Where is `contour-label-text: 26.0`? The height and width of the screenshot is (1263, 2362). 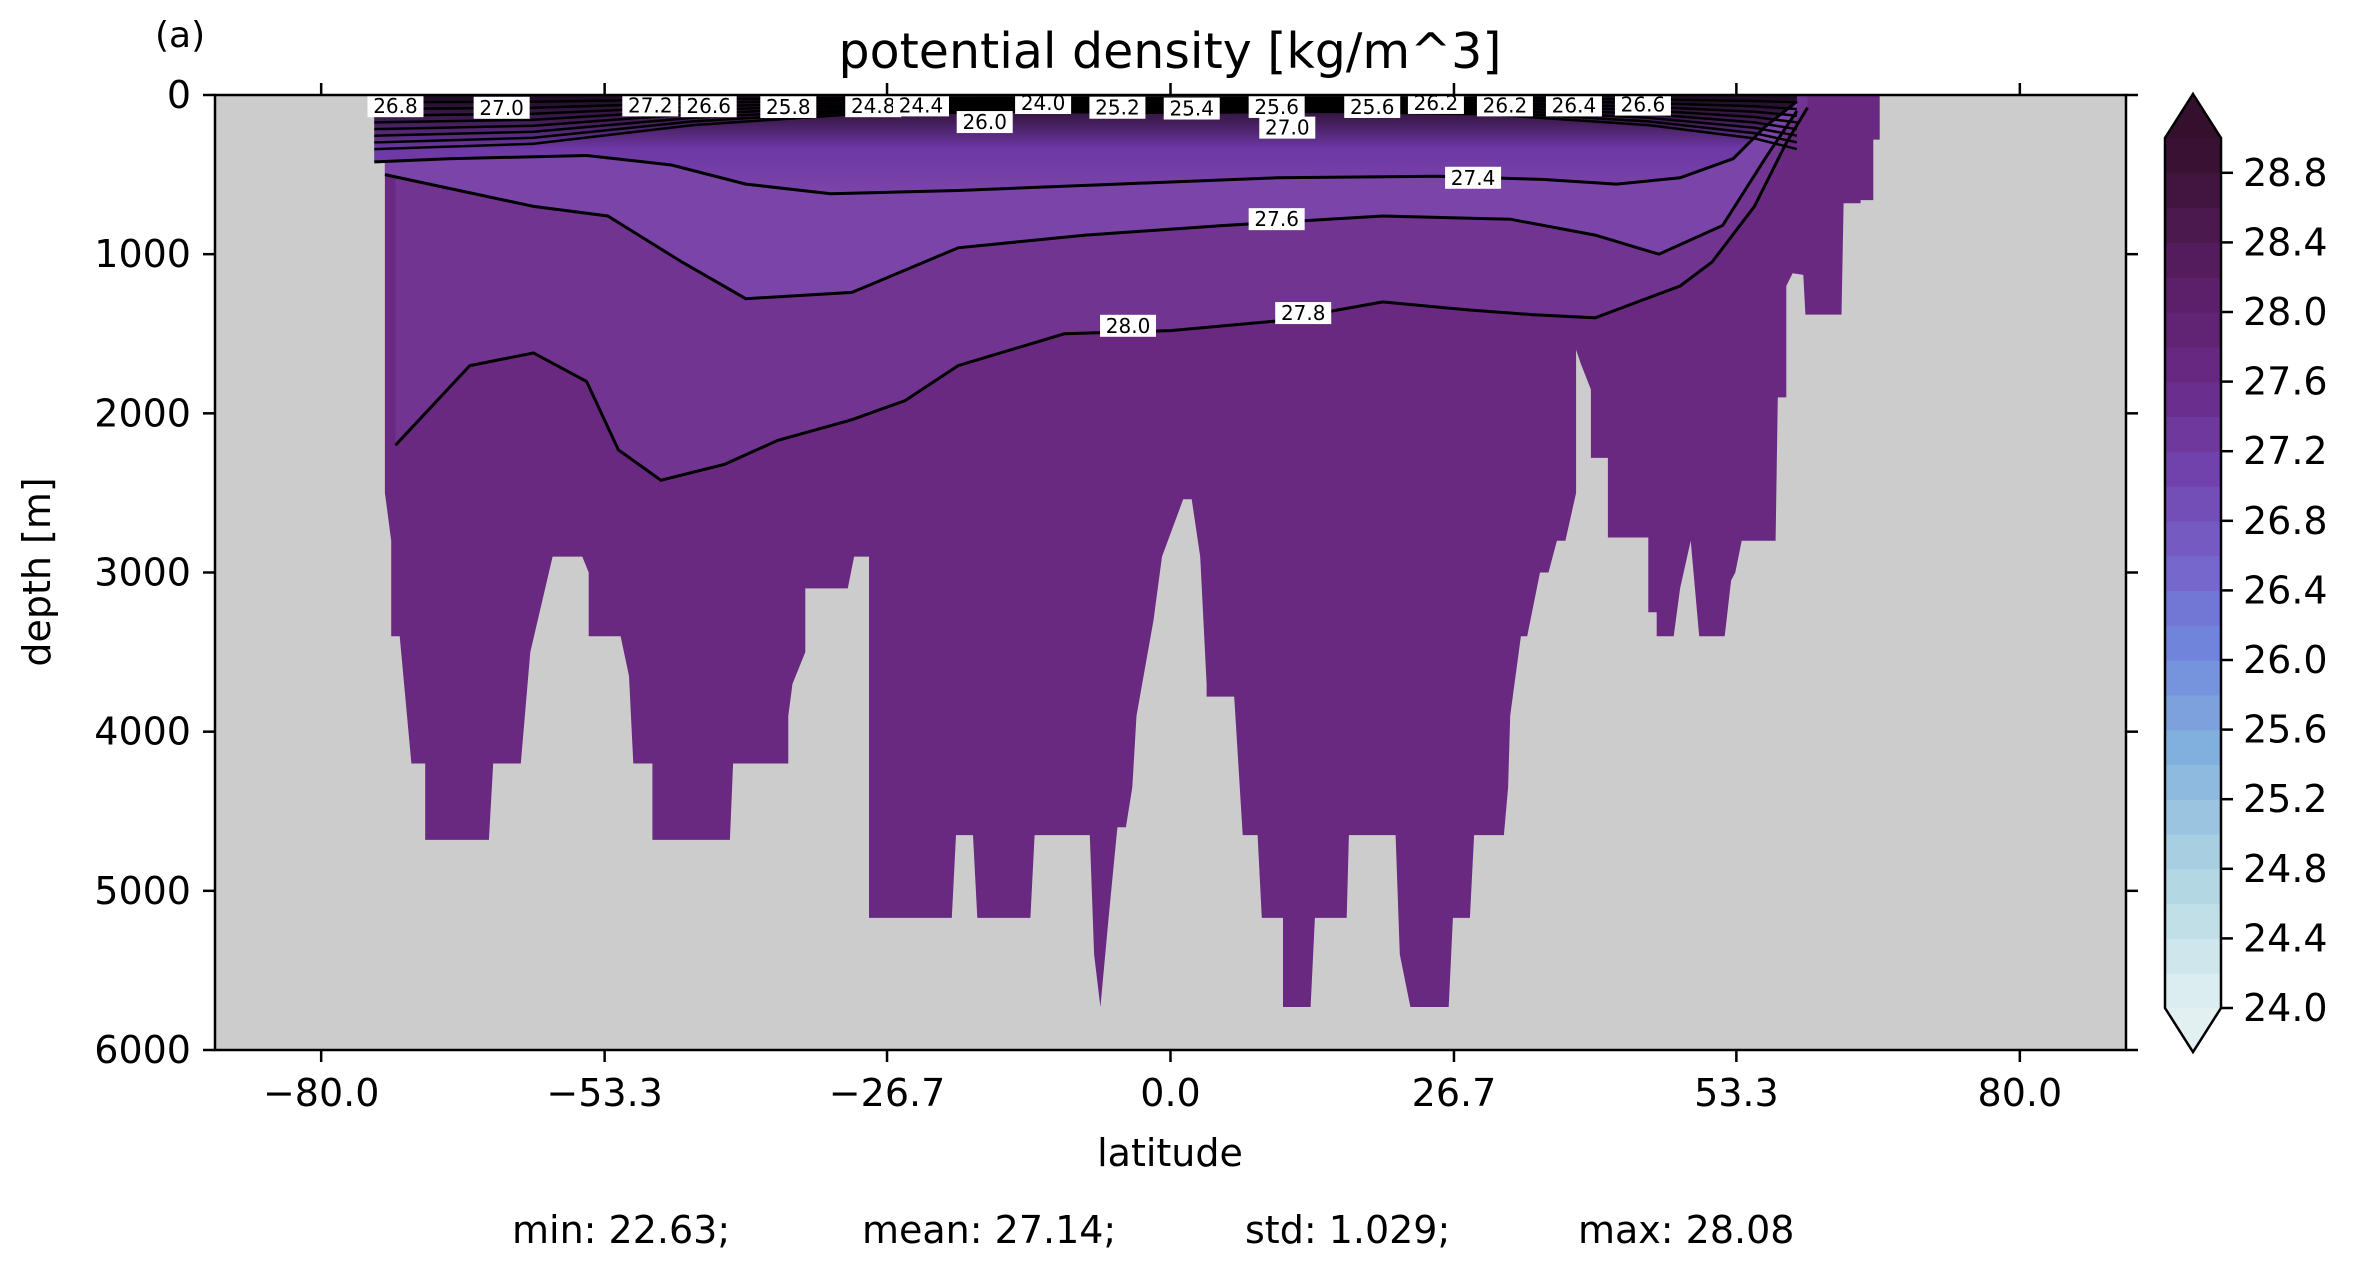 contour-label-text: 26.0 is located at coordinates (984, 122).